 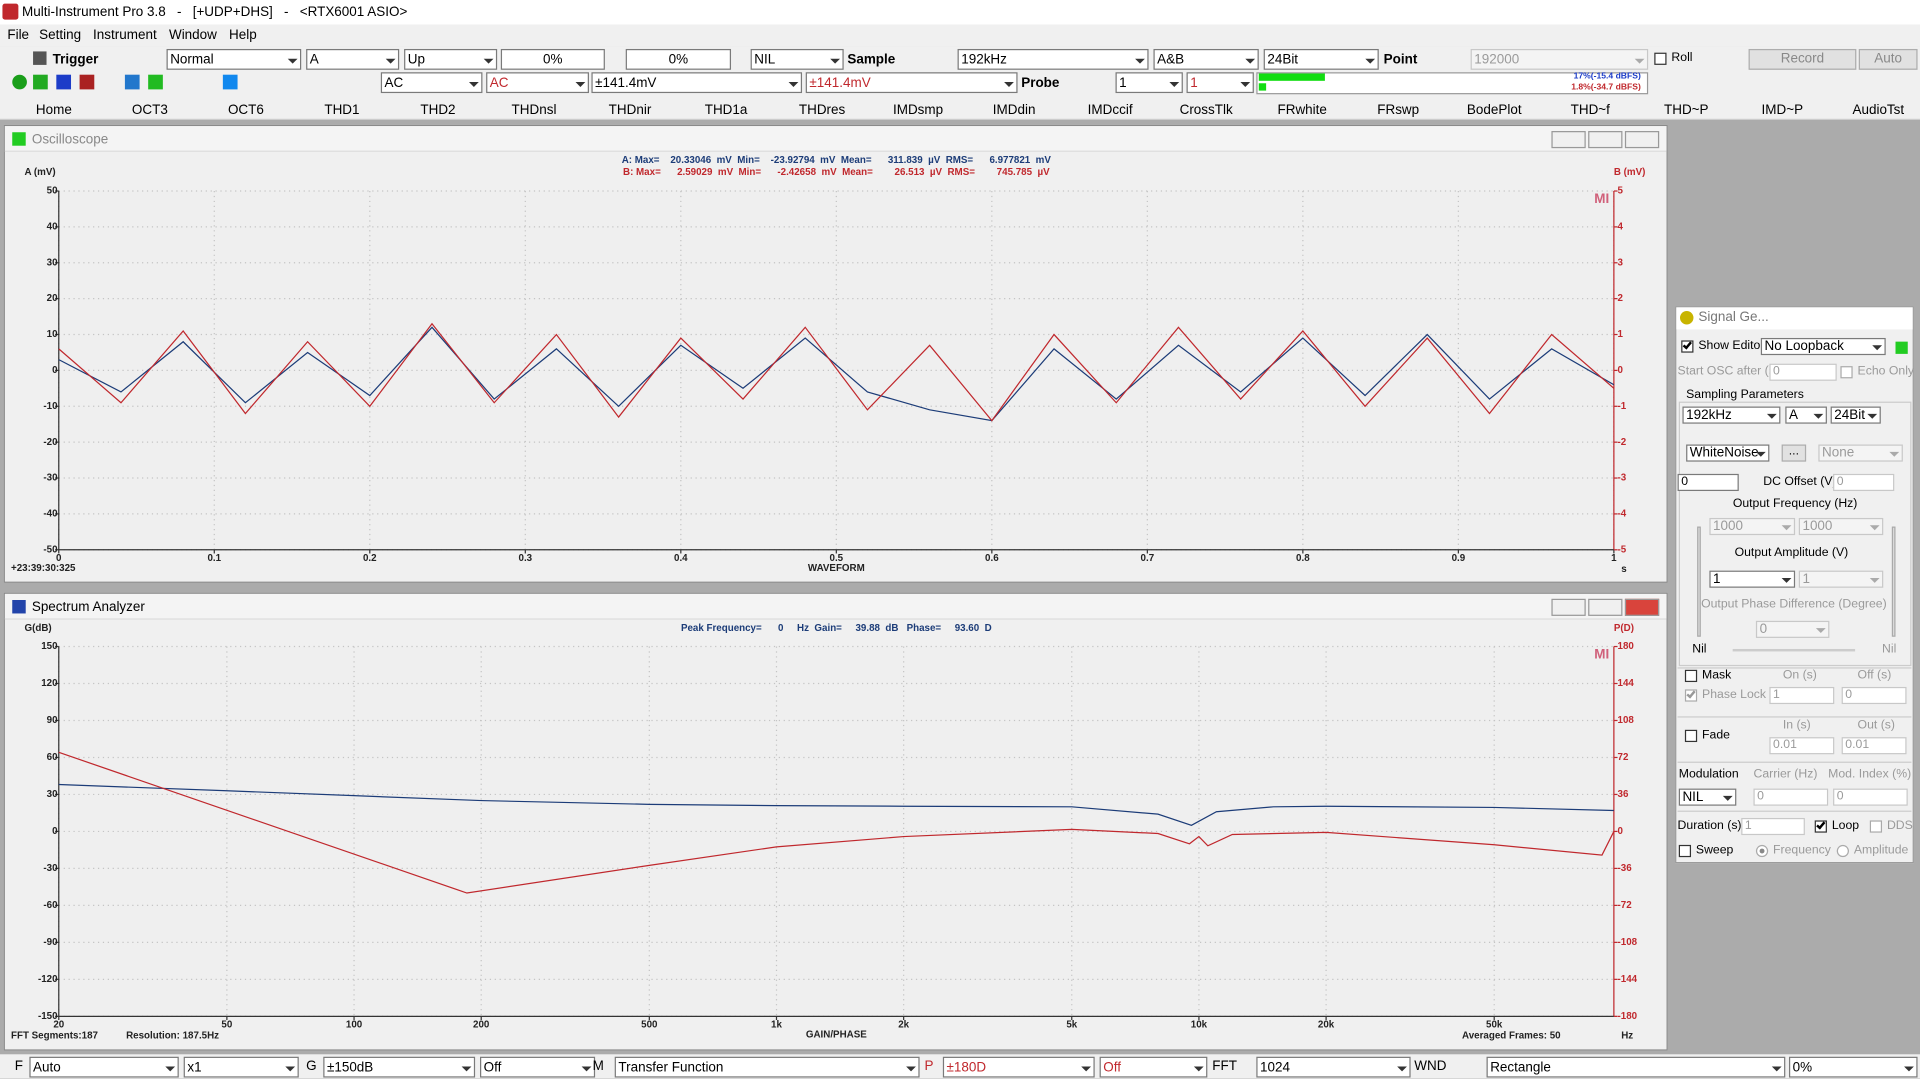 I want to click on tab: IMD~P, so click(x=1782, y=110).